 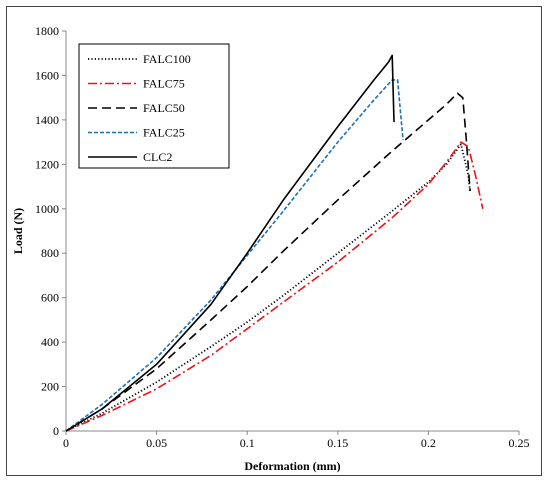 I want to click on y-tick-label: 1000, so click(x=47, y=209).